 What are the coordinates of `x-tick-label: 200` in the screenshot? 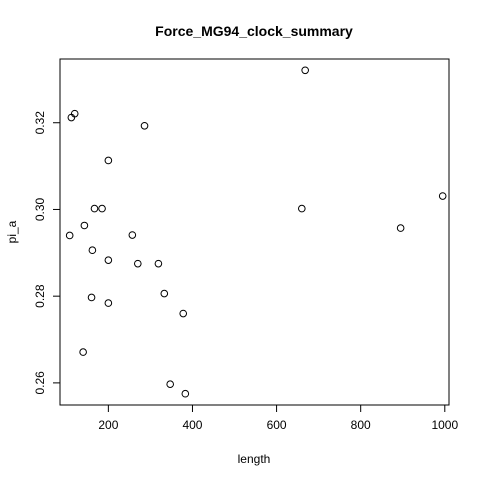 It's located at (108, 425).